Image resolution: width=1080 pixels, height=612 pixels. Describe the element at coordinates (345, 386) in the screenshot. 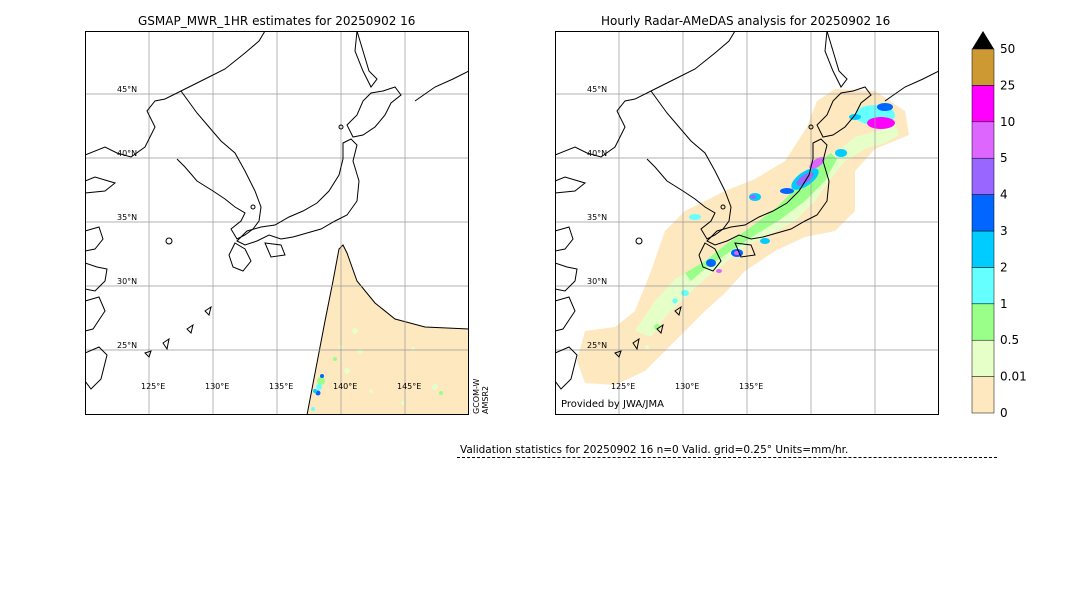

I see `lon-label: 140°E` at that location.